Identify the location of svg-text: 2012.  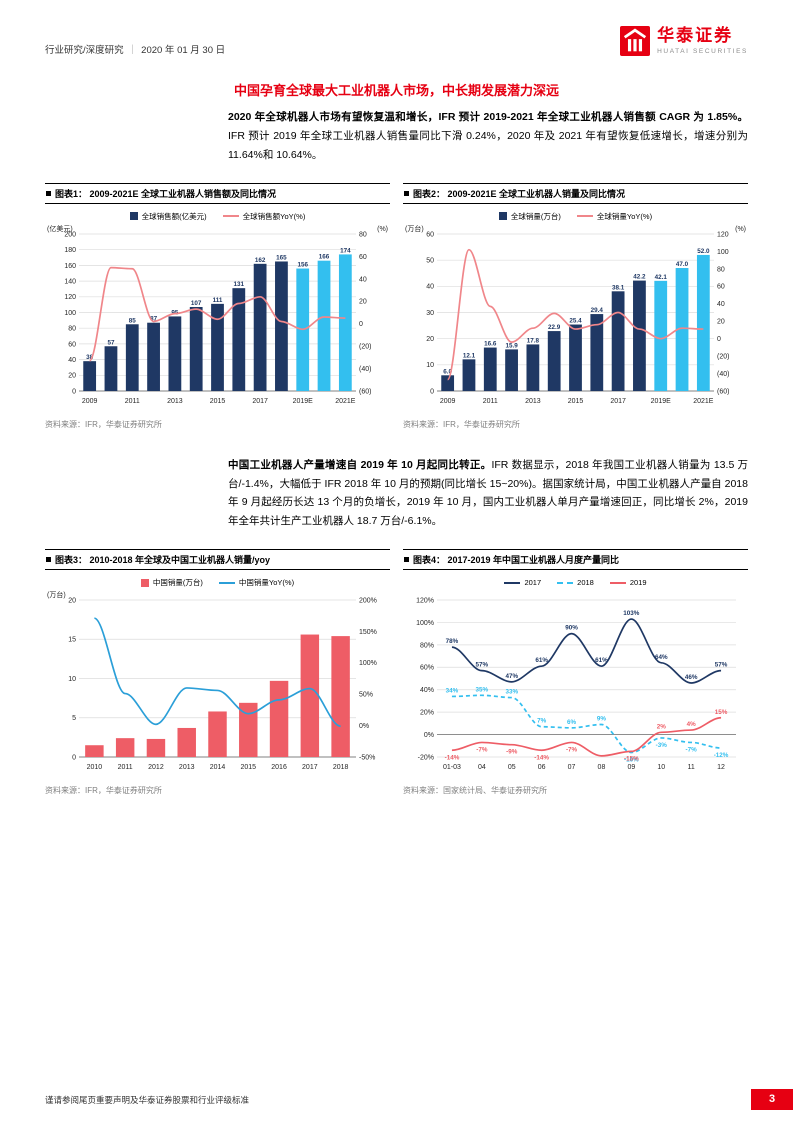
(156, 767).